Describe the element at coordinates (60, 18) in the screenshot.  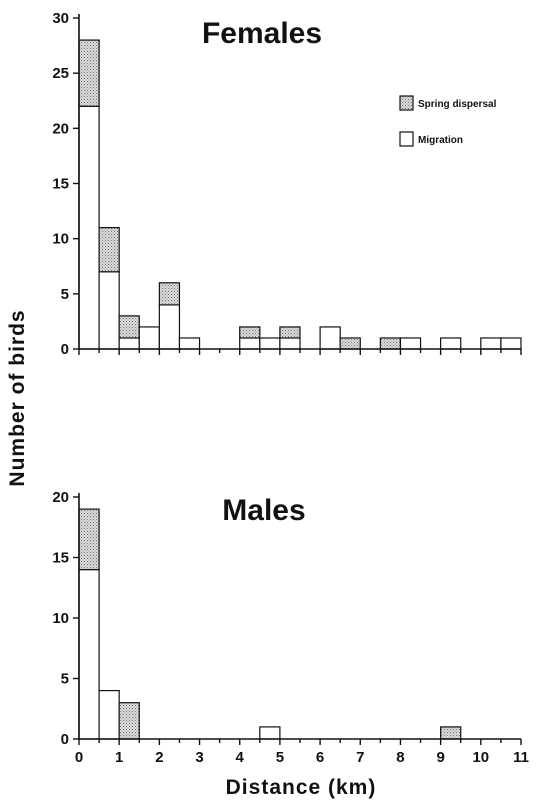
I see `females-y-tick-label: 30` at that location.